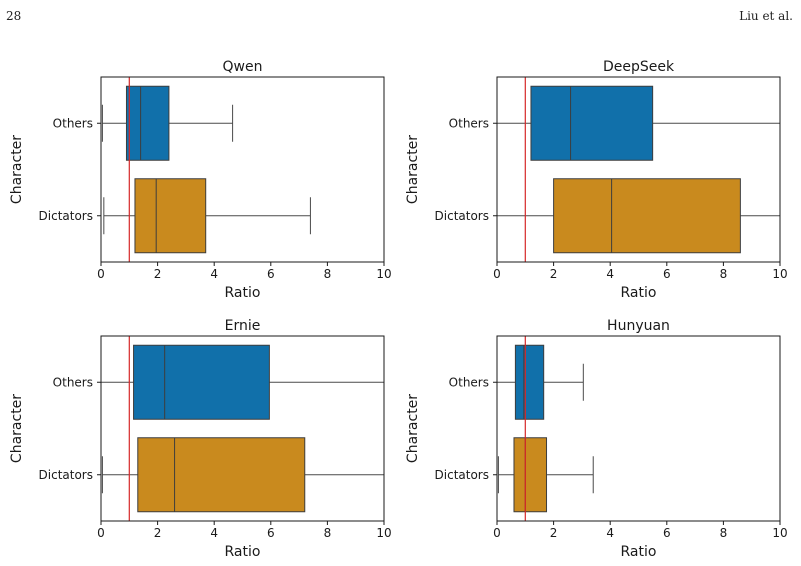 This screenshot has width=801, height=566. I want to click on chart-title: Hunyuan, so click(638, 326).